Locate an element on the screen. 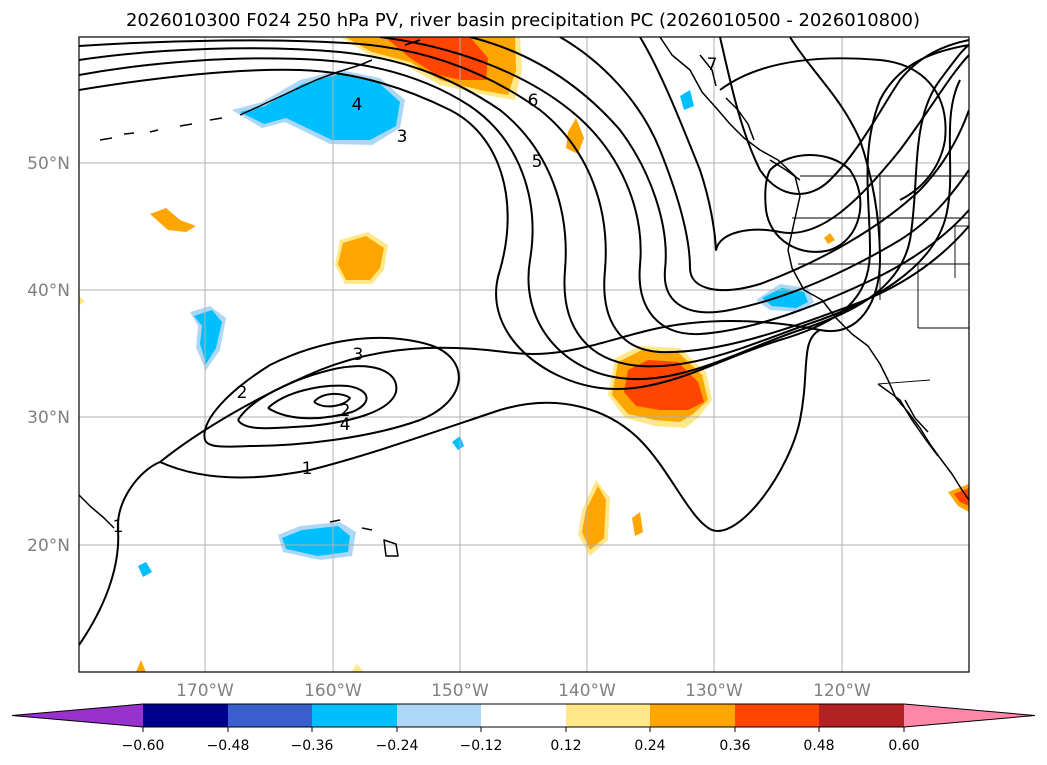 Image resolution: width=1047 pixels, height=765 pixels. lon-label: 140°W is located at coordinates (587, 691).